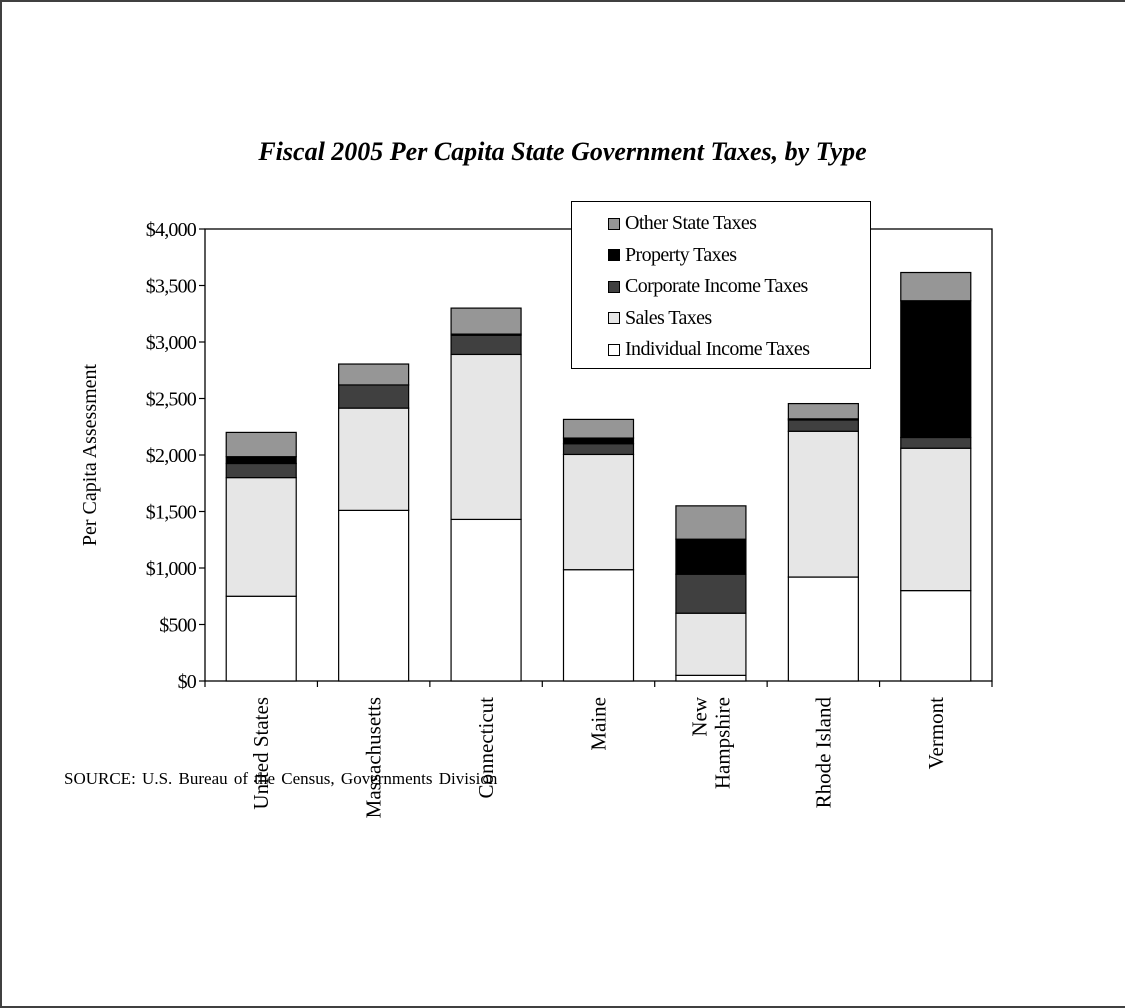 The height and width of the screenshot is (1008, 1125). I want to click on legend-item: Other State Taxes, so click(739, 224).